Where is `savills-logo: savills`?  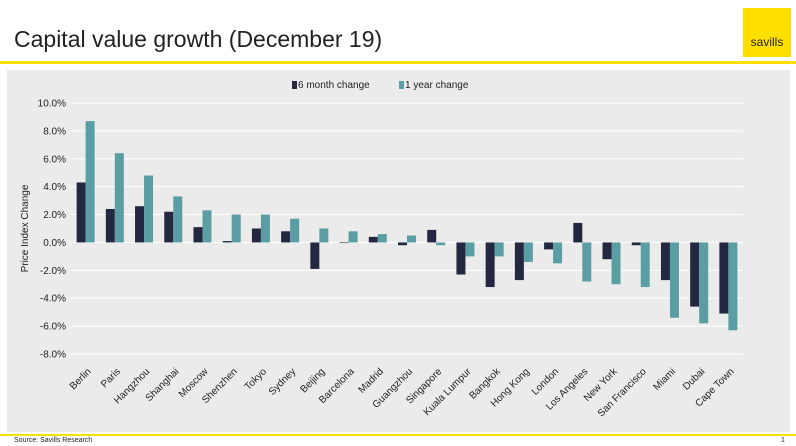 savills-logo: savills is located at coordinates (767, 32).